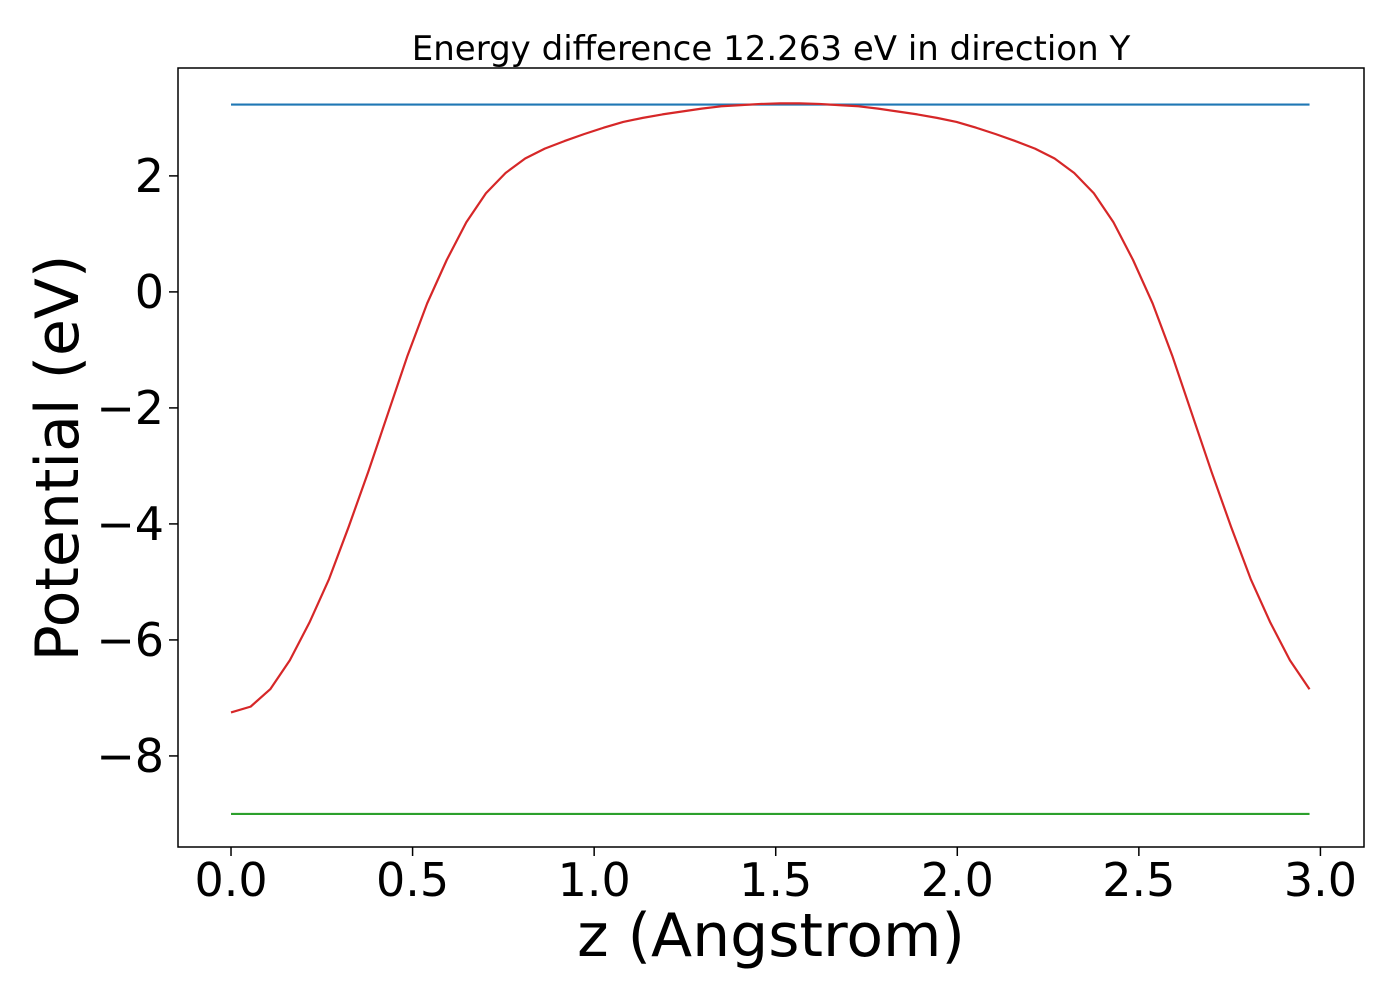 The image size is (1400, 1000). What do you see at coordinates (137, 466) in the screenshot?
I see `y-axis-ticks: 2 0 −2 −4 −6 −8` at bounding box center [137, 466].